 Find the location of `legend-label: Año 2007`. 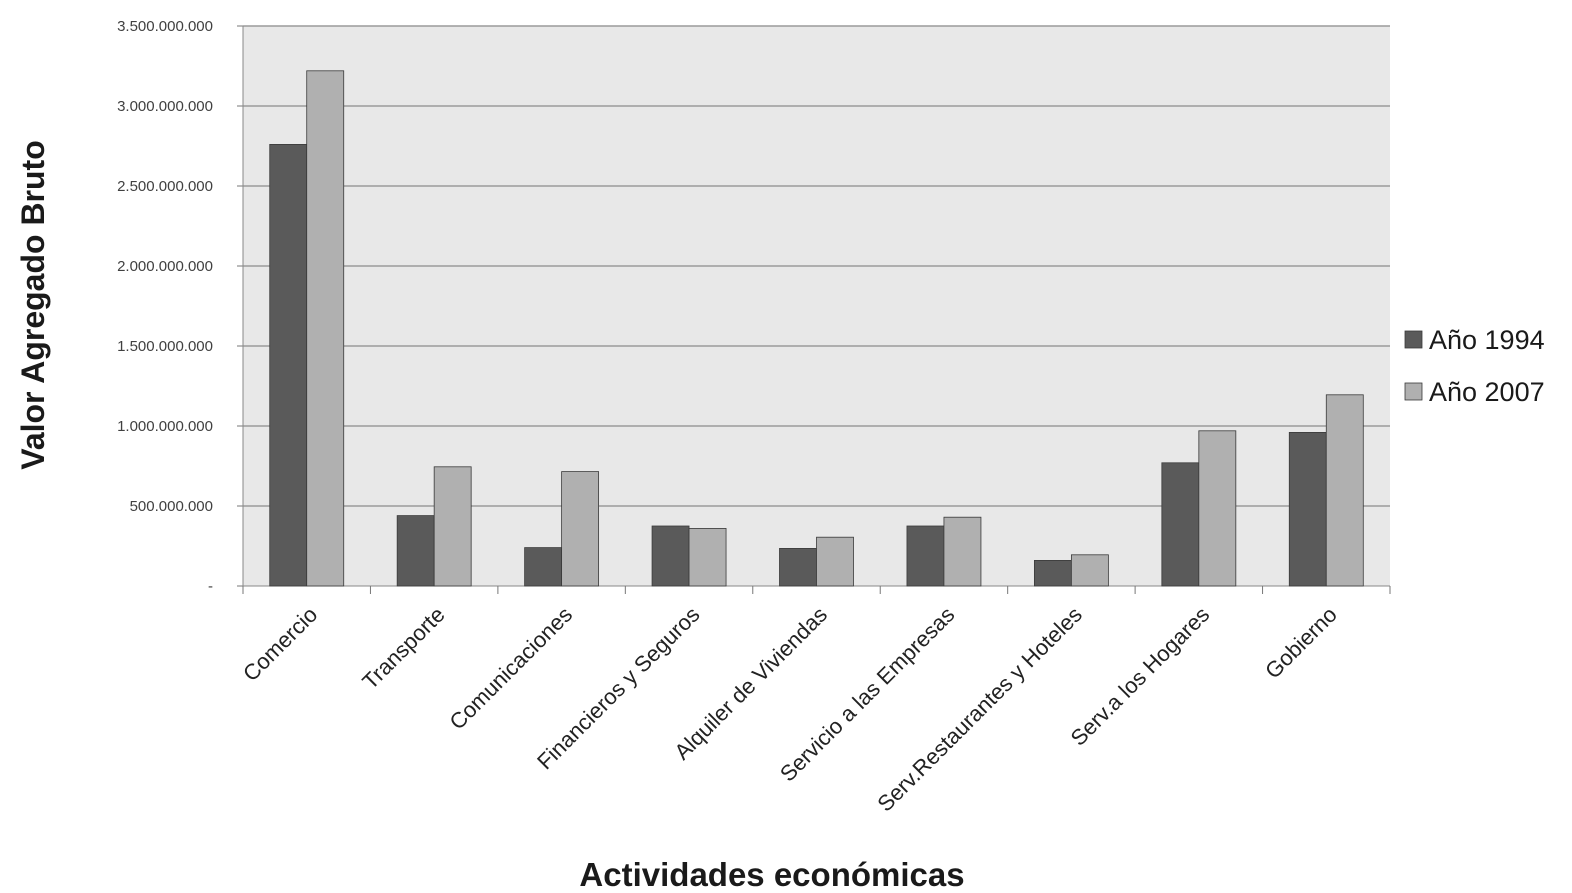

legend-label: Año 2007 is located at coordinates (1487, 392).